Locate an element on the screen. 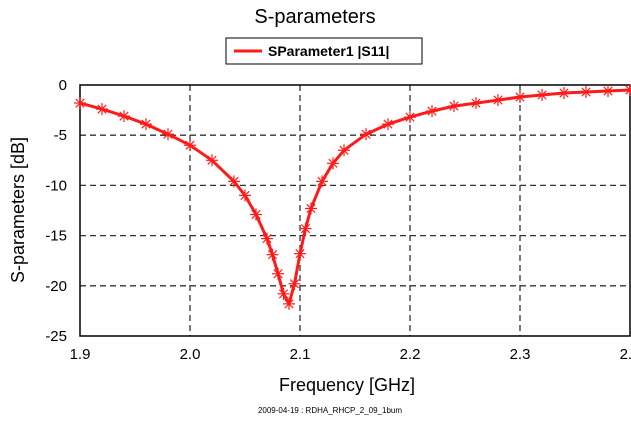  y-tick-labels: 0 -5 -10 -15 -20 -25 is located at coordinates (56, 211).